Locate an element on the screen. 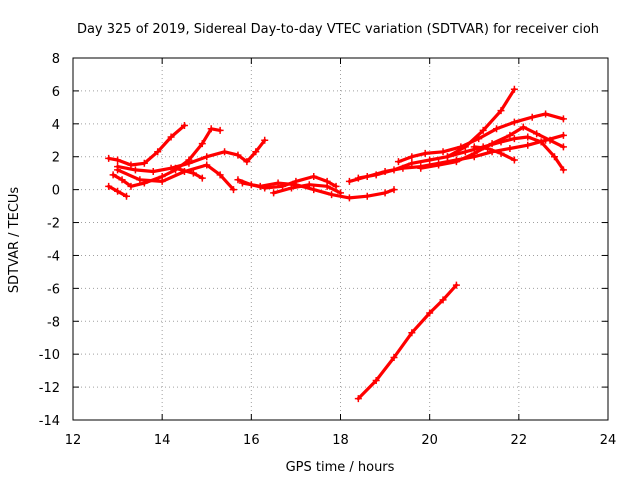 The image size is (640, 480). y-tick-label: -14 is located at coordinates (49, 421).